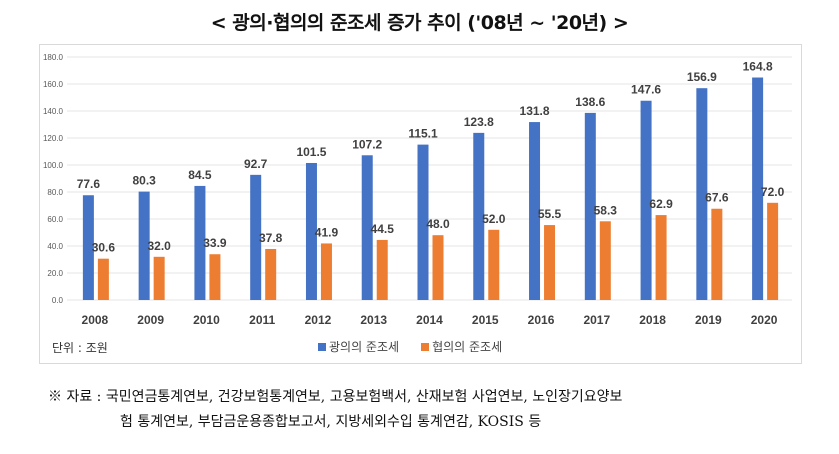 The width and height of the screenshot is (839, 454). What do you see at coordinates (53, 138) in the screenshot?
I see `y-tick-label: 120.0` at bounding box center [53, 138].